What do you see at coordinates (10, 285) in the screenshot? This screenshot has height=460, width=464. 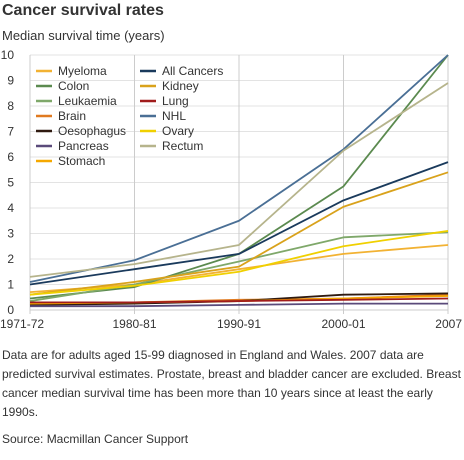 I see `y-tick-label: 1` at bounding box center [10, 285].